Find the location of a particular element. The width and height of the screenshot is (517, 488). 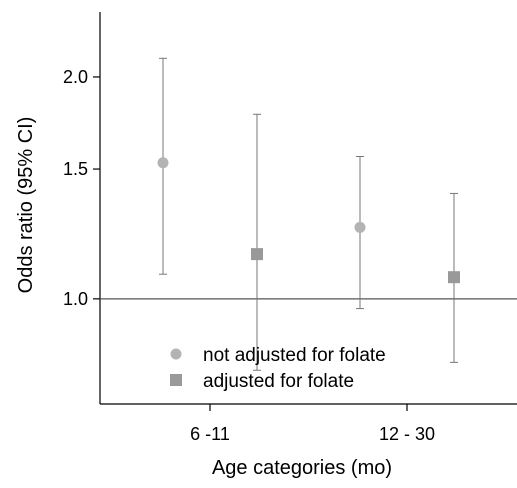

legend-marker-square is located at coordinates (176, 380).